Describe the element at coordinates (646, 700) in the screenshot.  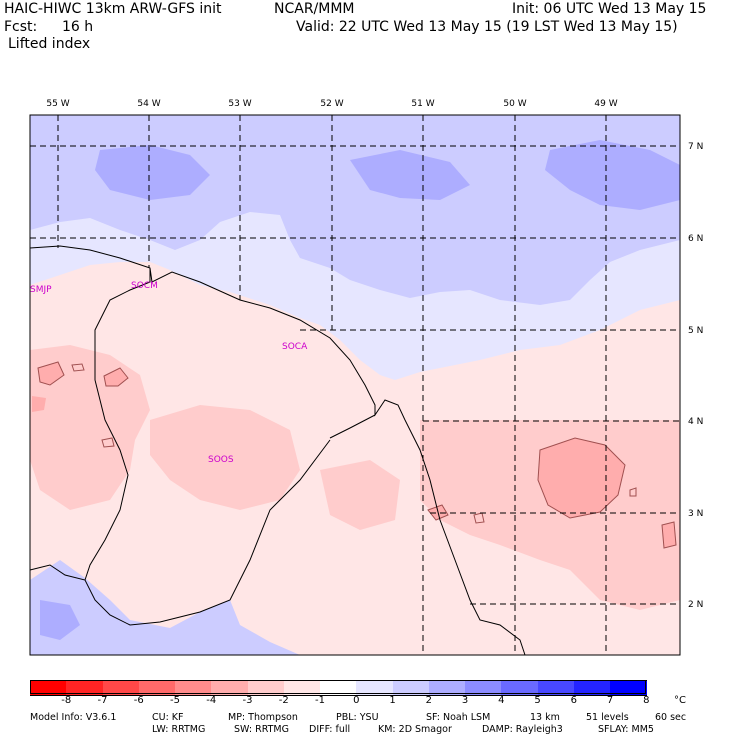
I see `colorbar-tick-label: 8` at that location.